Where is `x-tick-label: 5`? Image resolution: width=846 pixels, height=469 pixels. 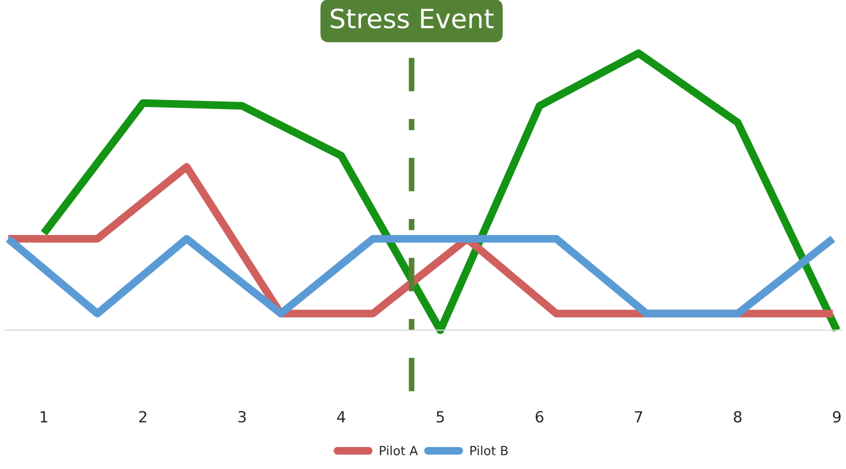
x-tick-label: 5 is located at coordinates (440, 417).